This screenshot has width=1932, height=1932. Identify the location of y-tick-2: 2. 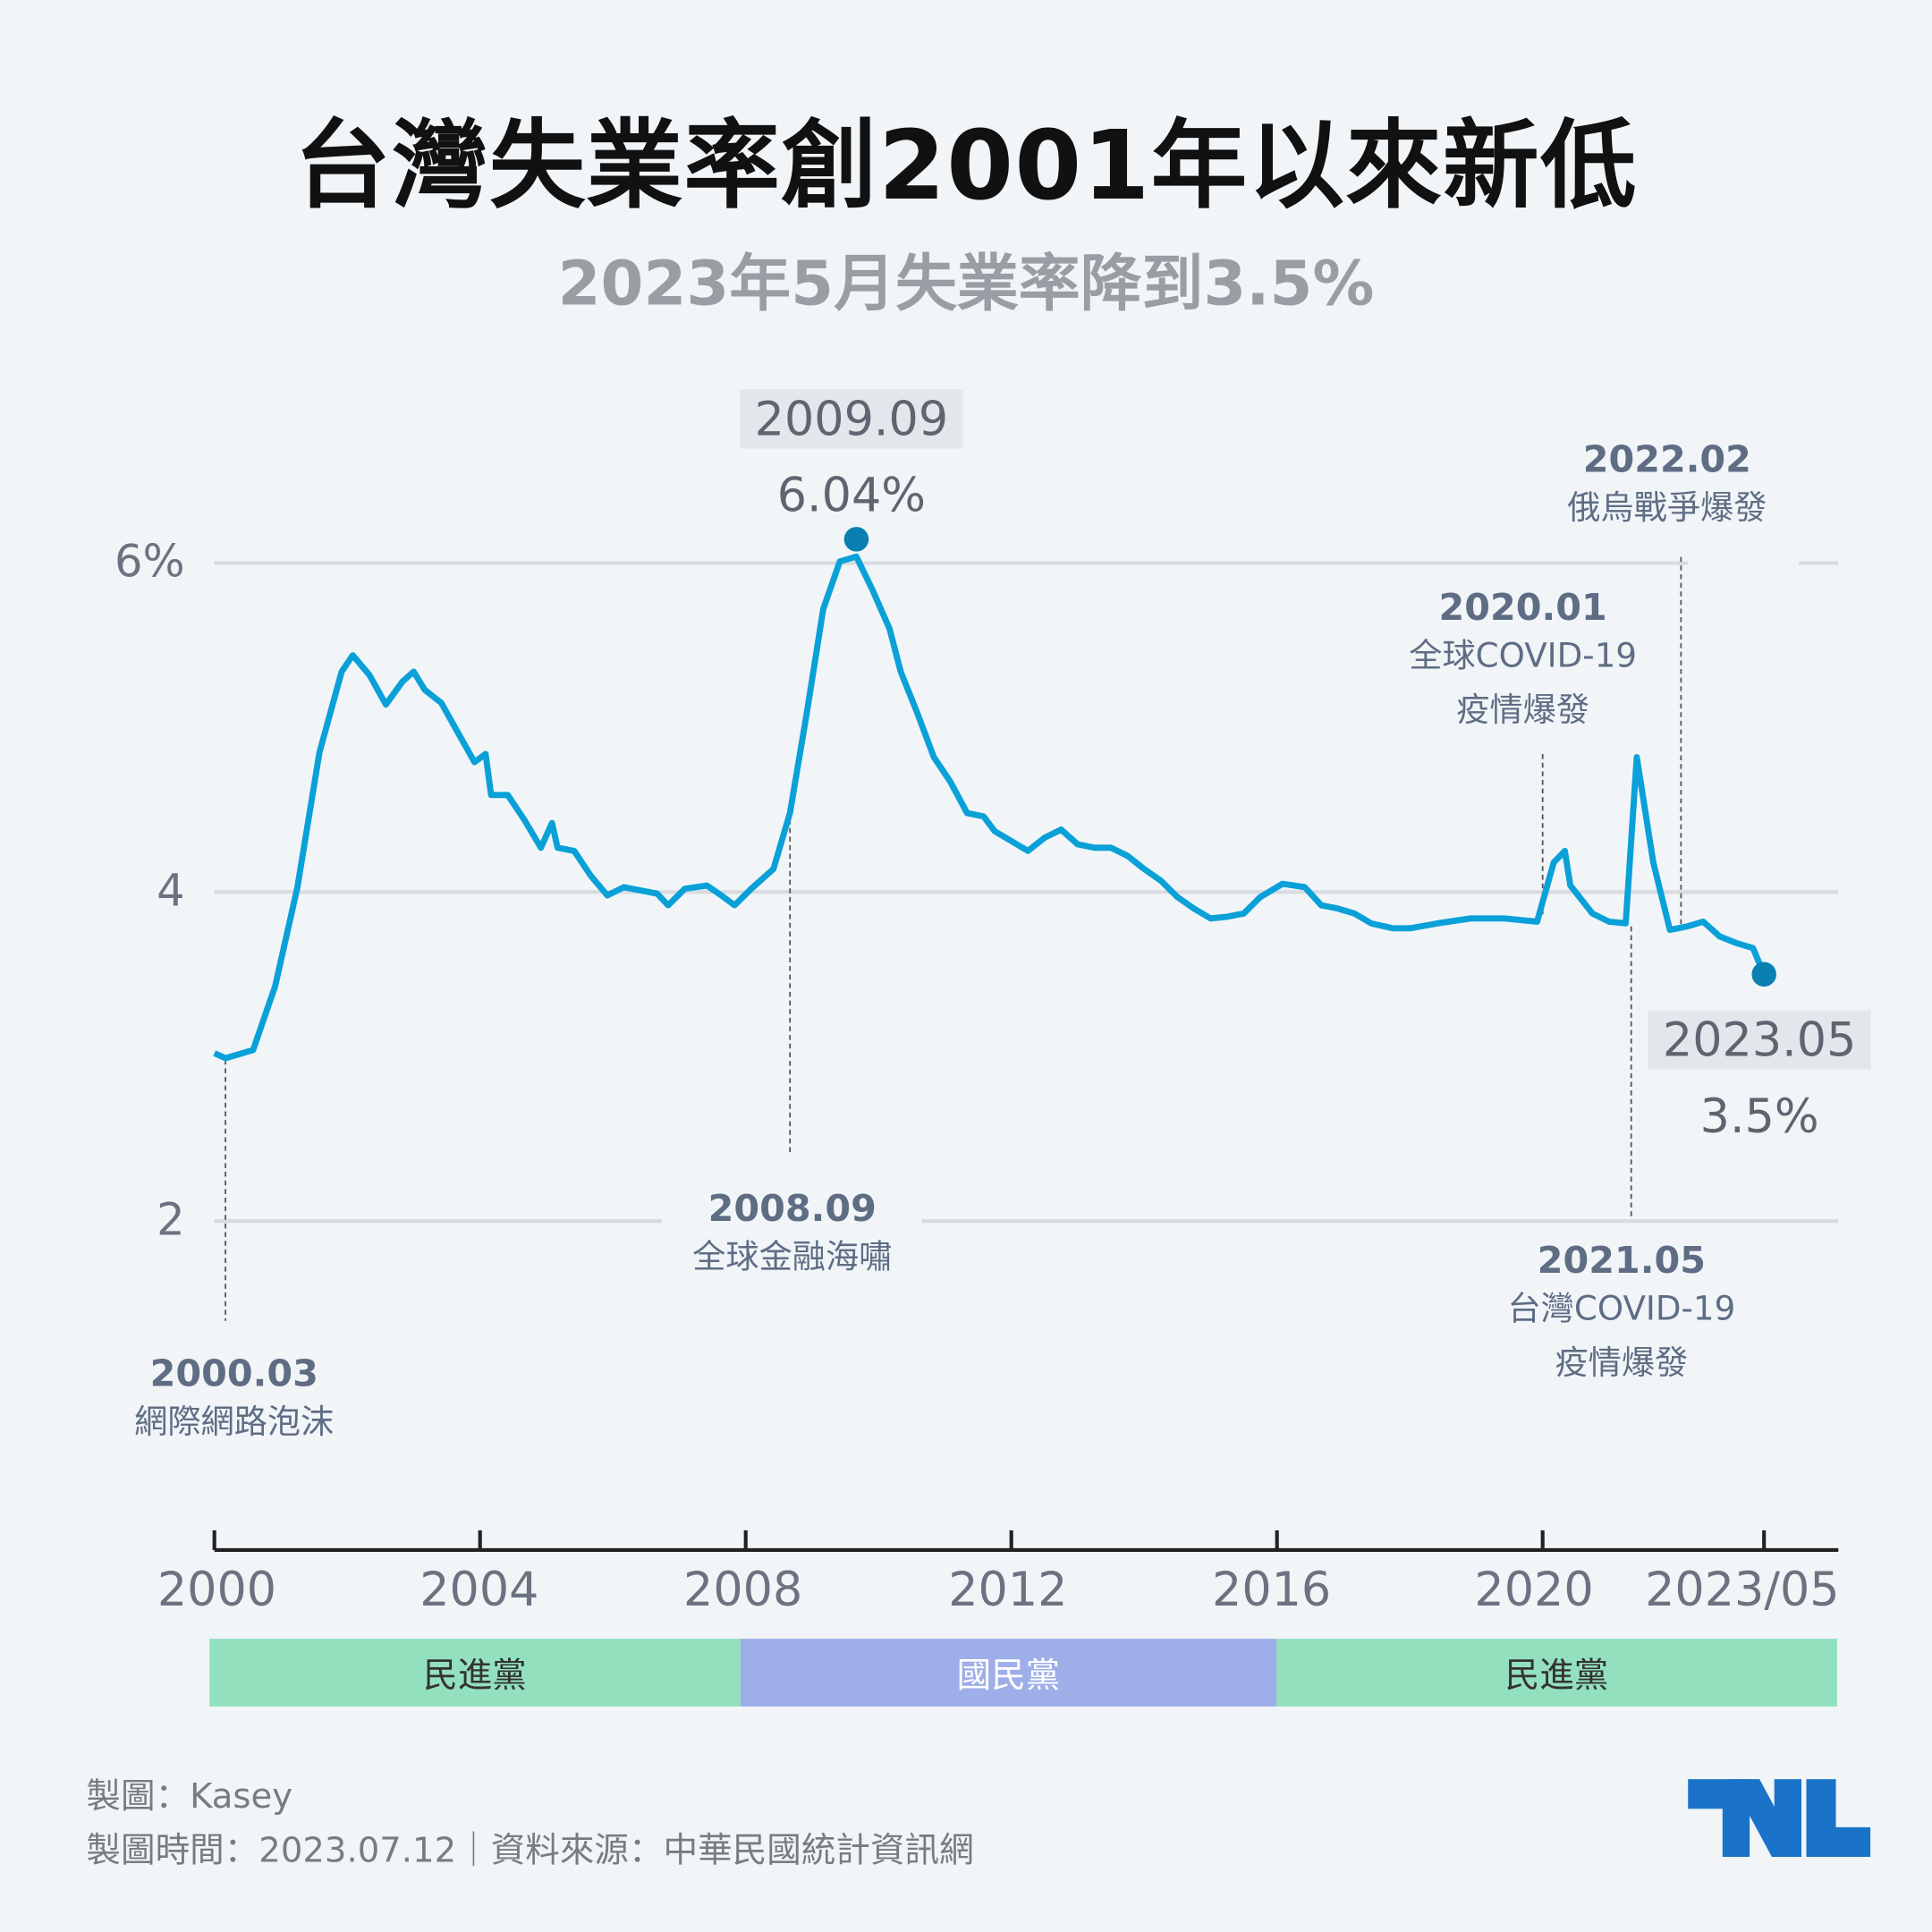
(171, 1220).